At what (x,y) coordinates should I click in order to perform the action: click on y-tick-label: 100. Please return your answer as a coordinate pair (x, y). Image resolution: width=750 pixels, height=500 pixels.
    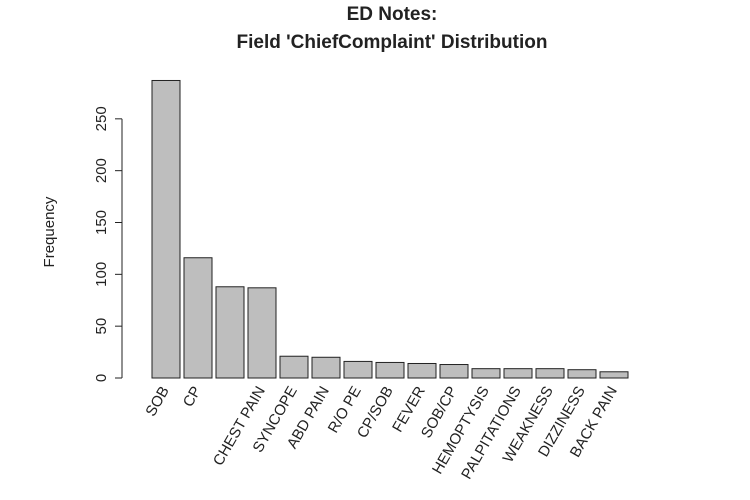
    Looking at the image, I should click on (101, 274).